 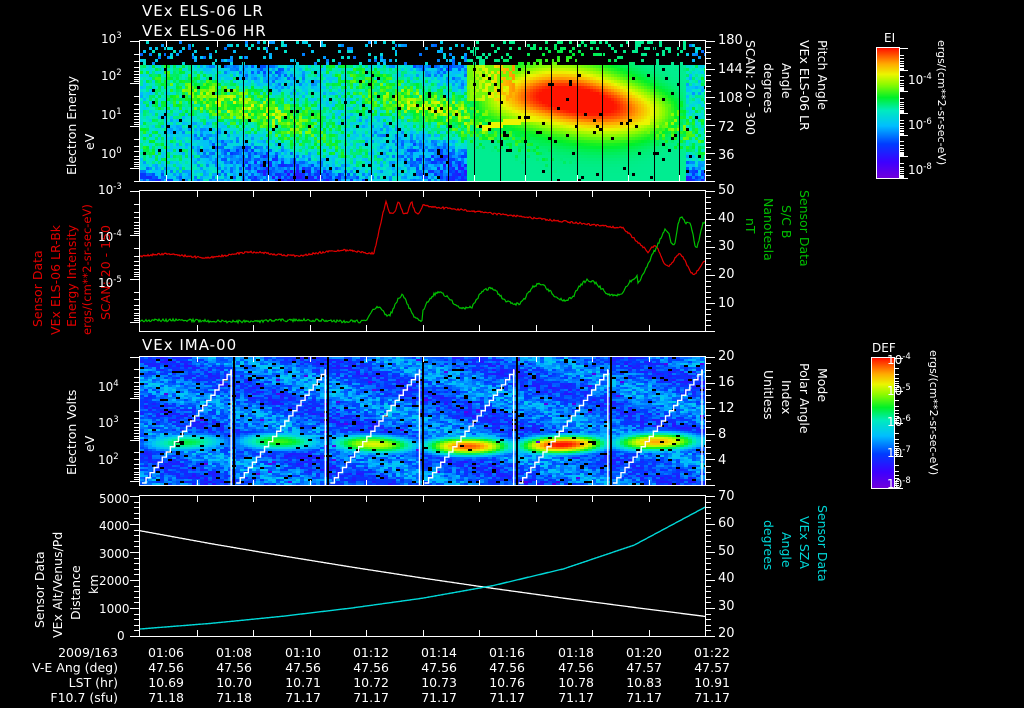 I want to click on panel3-spectrogram, so click(x=422, y=421).